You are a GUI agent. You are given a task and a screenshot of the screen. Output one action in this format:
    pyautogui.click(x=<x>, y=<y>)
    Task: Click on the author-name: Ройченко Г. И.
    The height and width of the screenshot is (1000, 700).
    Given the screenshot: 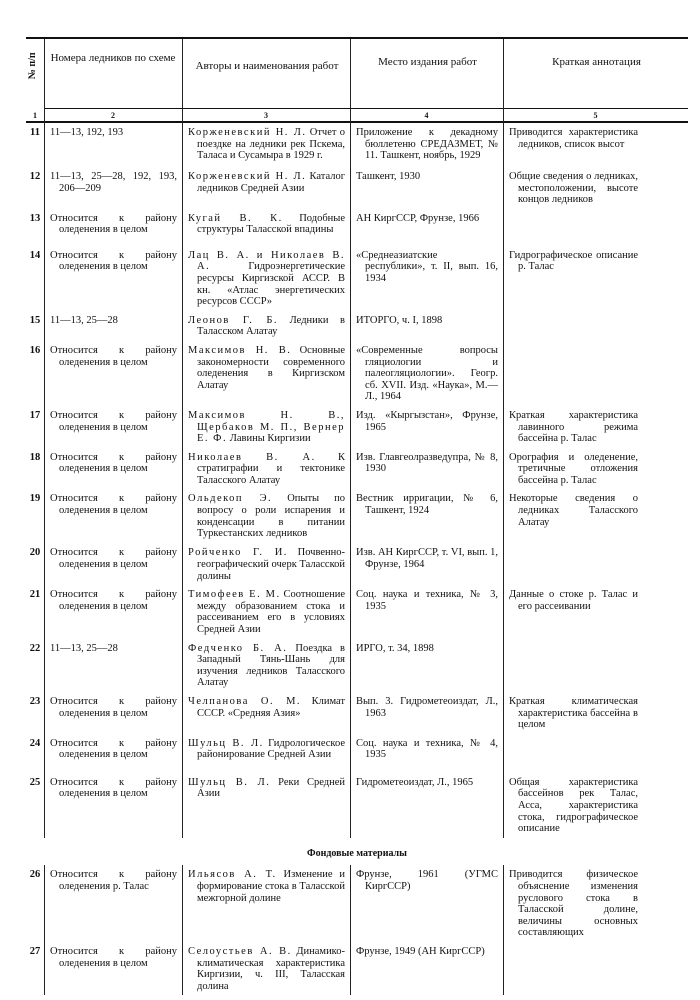 What is the action you would take?
    pyautogui.click(x=238, y=553)
    